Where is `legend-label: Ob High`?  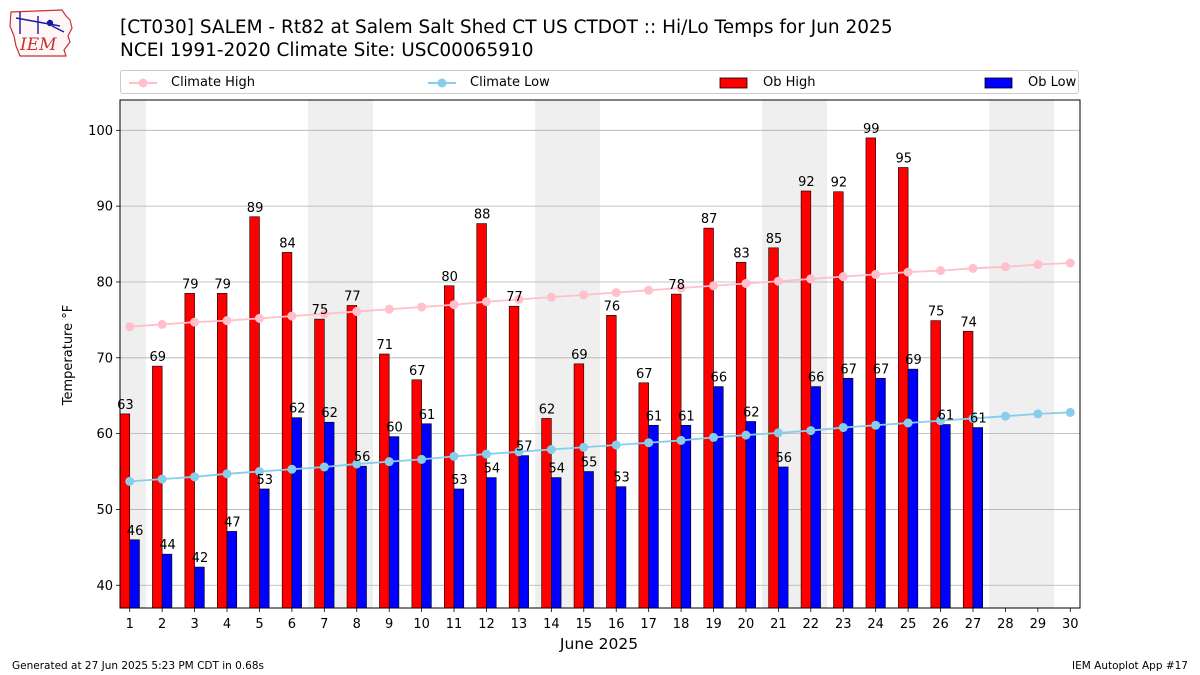
legend-label: Ob High is located at coordinates (789, 82).